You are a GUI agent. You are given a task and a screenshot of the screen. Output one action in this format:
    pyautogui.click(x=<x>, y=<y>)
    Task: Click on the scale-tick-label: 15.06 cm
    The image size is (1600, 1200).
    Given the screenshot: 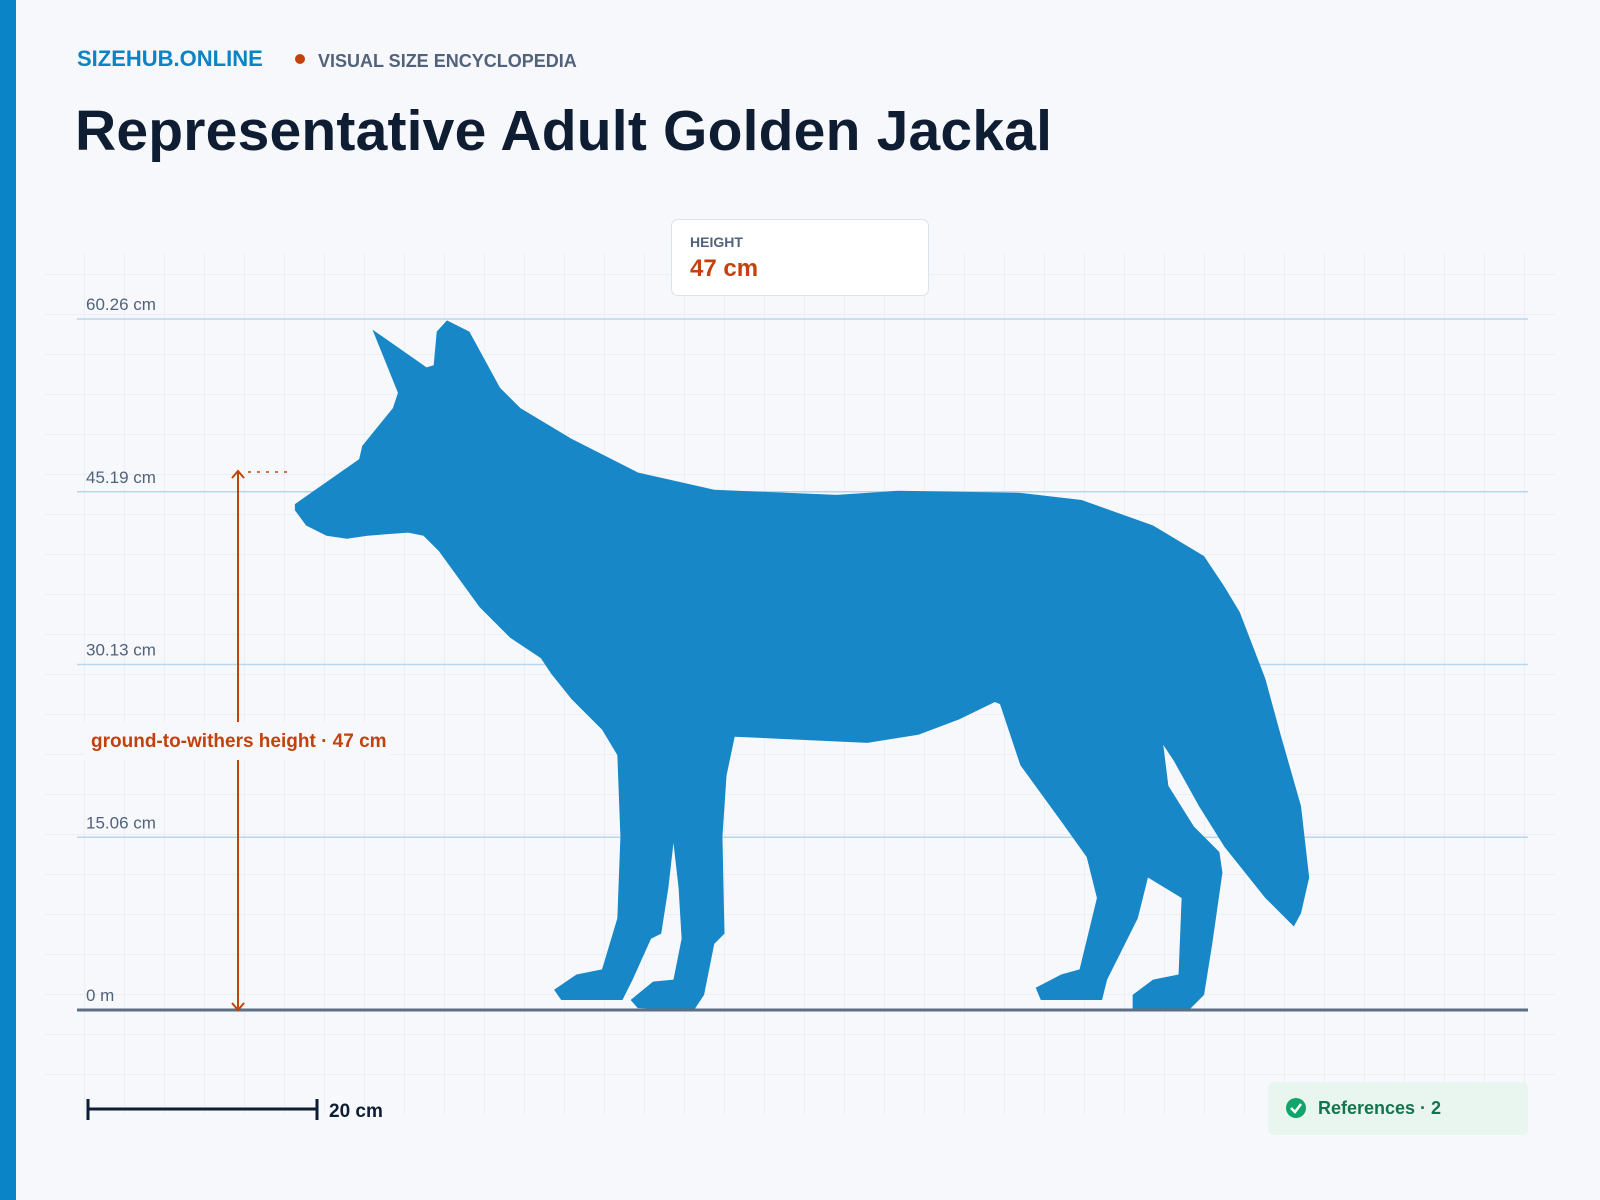 What is the action you would take?
    pyautogui.click(x=121, y=822)
    